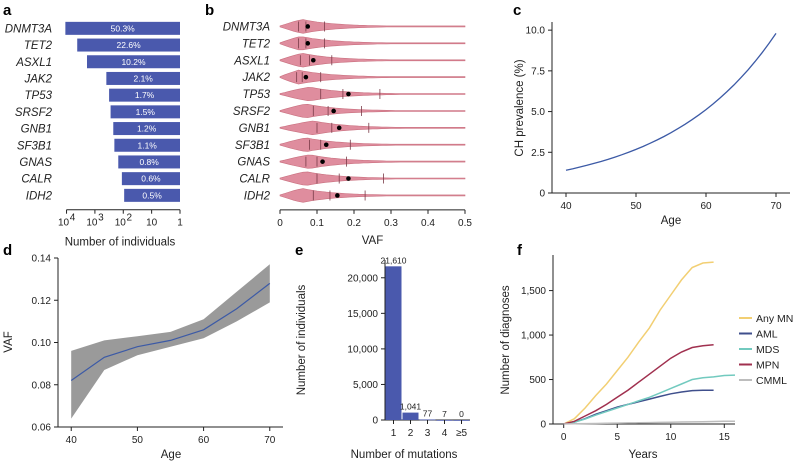 The height and width of the screenshot is (465, 800). Describe the element at coordinates (428, 413) in the screenshot. I see `mutation-bar-value: 77` at that location.